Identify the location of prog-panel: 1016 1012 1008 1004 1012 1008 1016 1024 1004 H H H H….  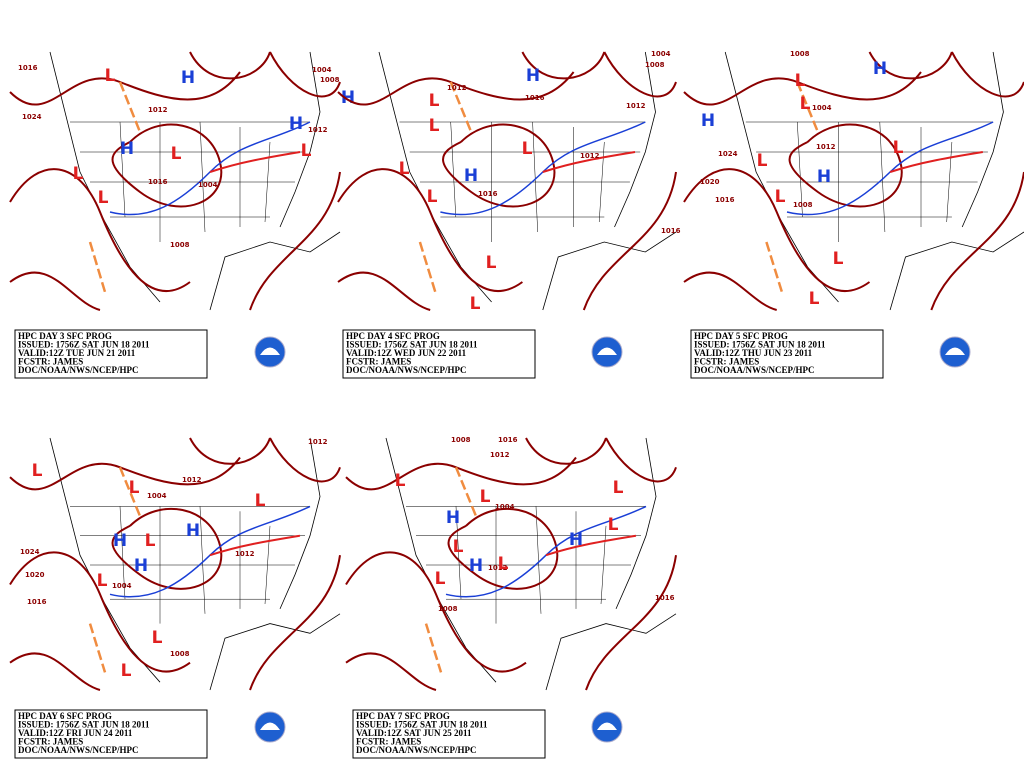
(182, 215).